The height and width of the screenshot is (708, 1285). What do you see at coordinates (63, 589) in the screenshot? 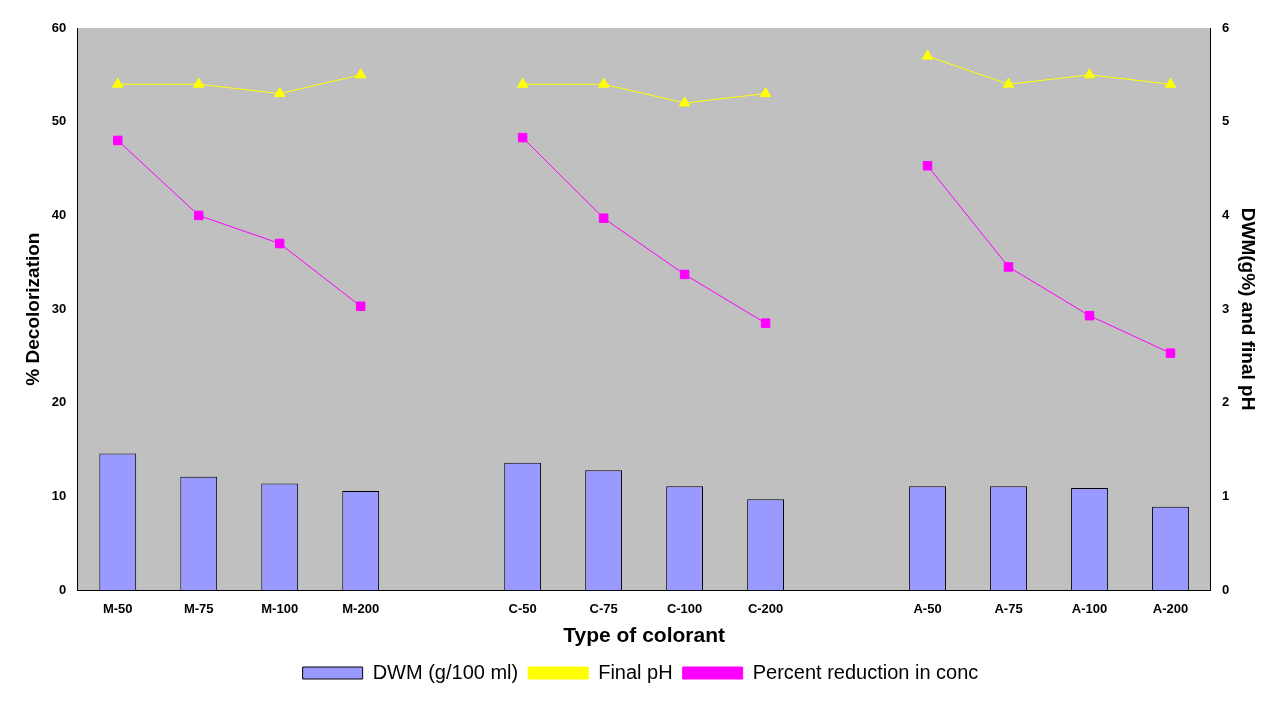
I see `y-tick-label: 0` at bounding box center [63, 589].